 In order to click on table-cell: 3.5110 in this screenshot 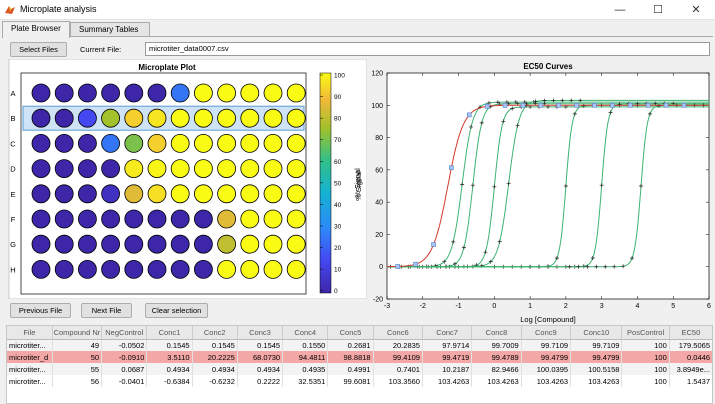, I will do `click(169, 357)`.